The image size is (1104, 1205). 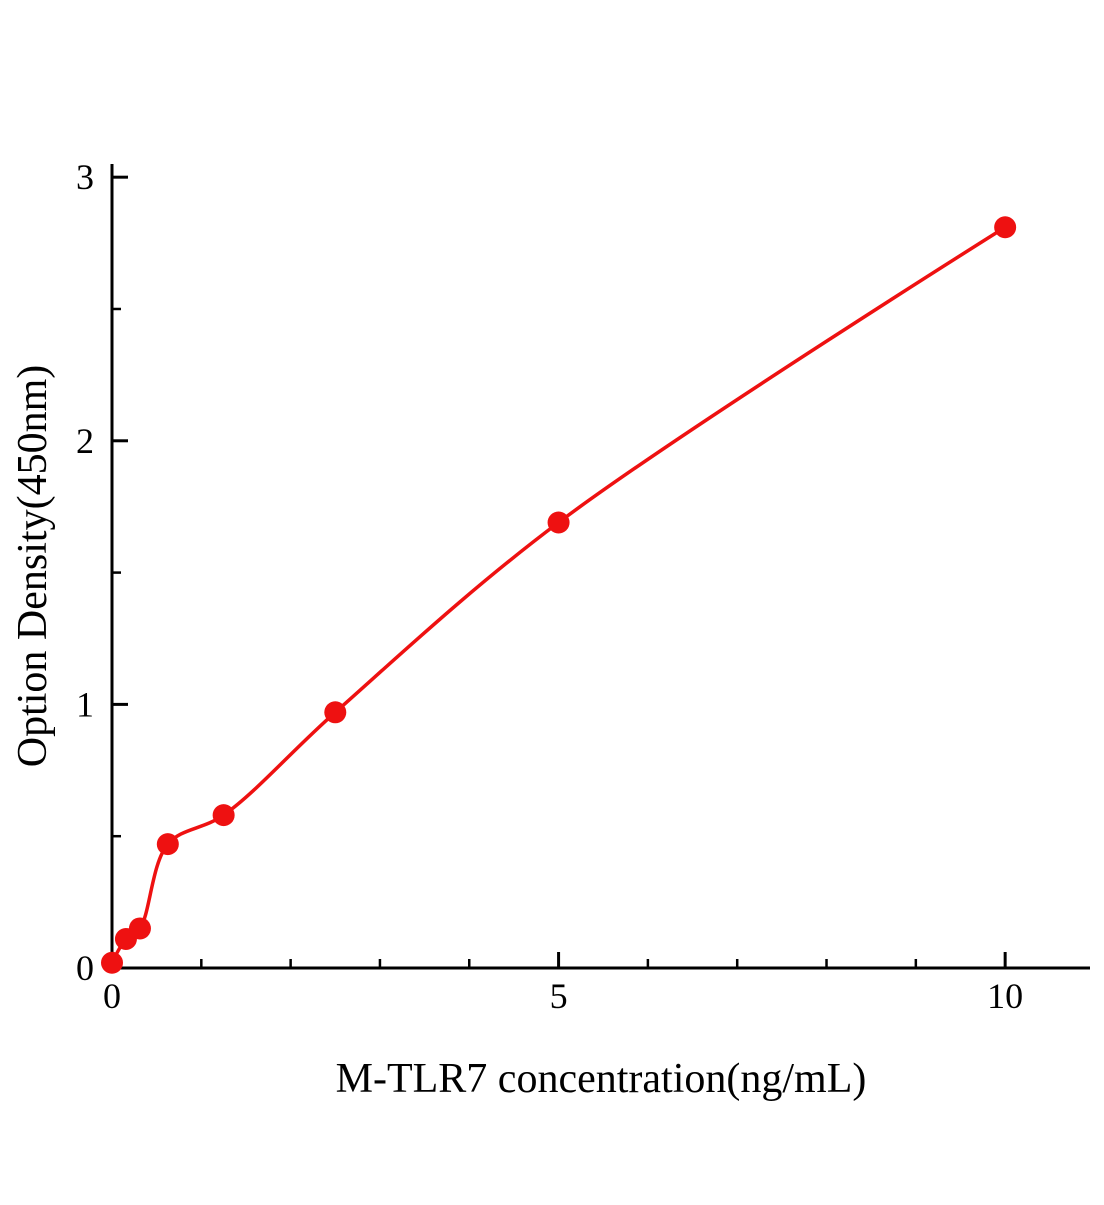 What do you see at coordinates (1005, 996) in the screenshot?
I see `x-tick-label: 10` at bounding box center [1005, 996].